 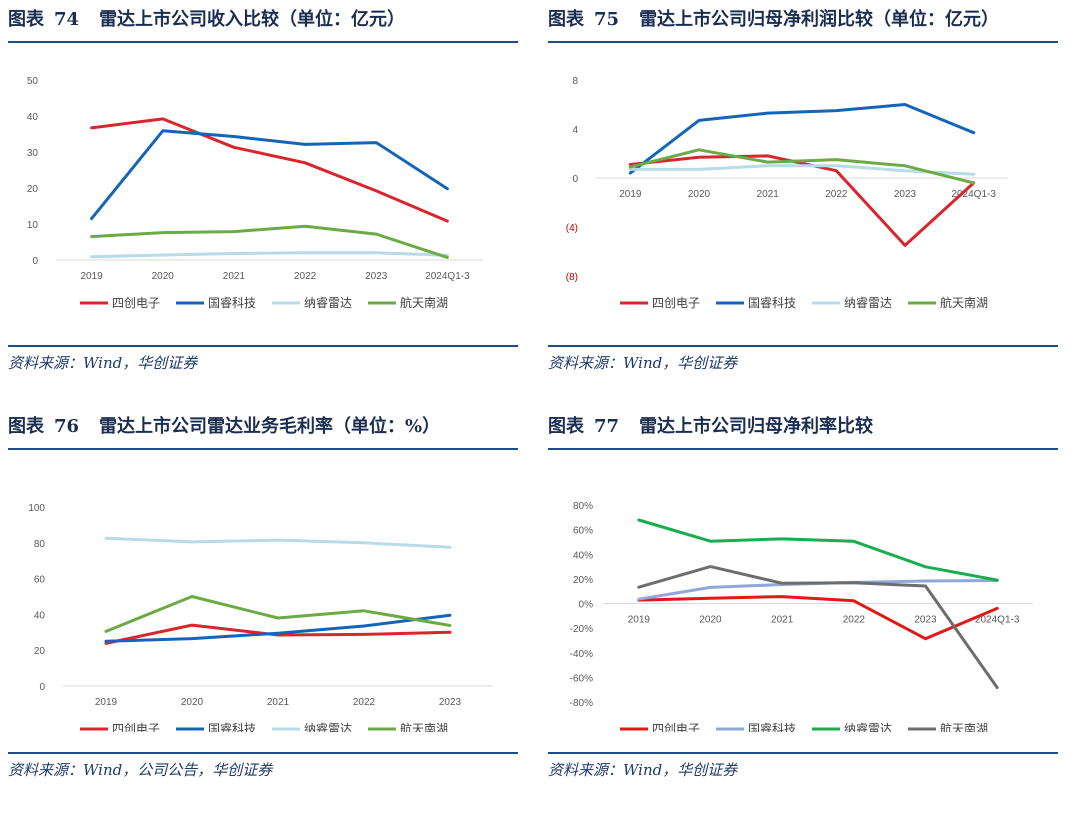 I want to click on chart-title: 图表 77 雷达上市公司归母净利率比较, so click(x=711, y=426).